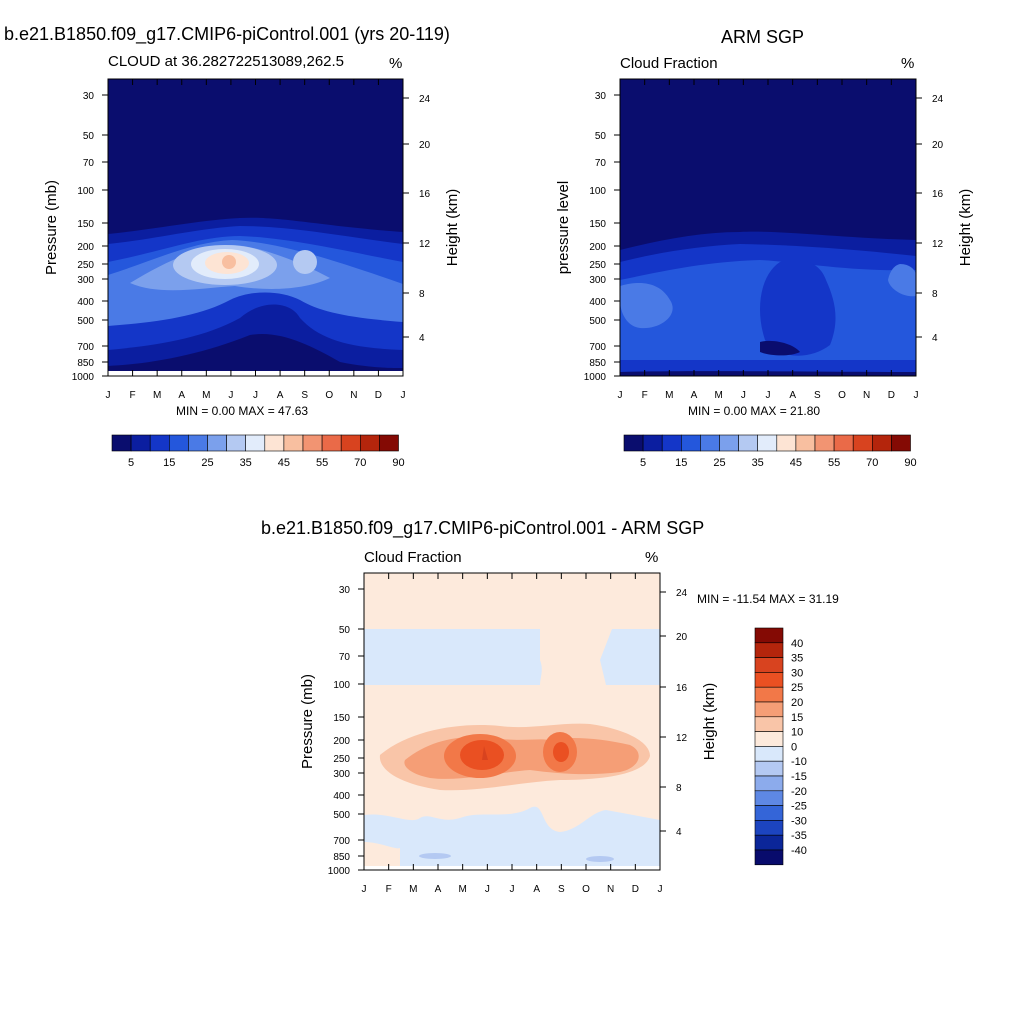  I want to click on obs-y-tick-label: 200, so click(597, 247).